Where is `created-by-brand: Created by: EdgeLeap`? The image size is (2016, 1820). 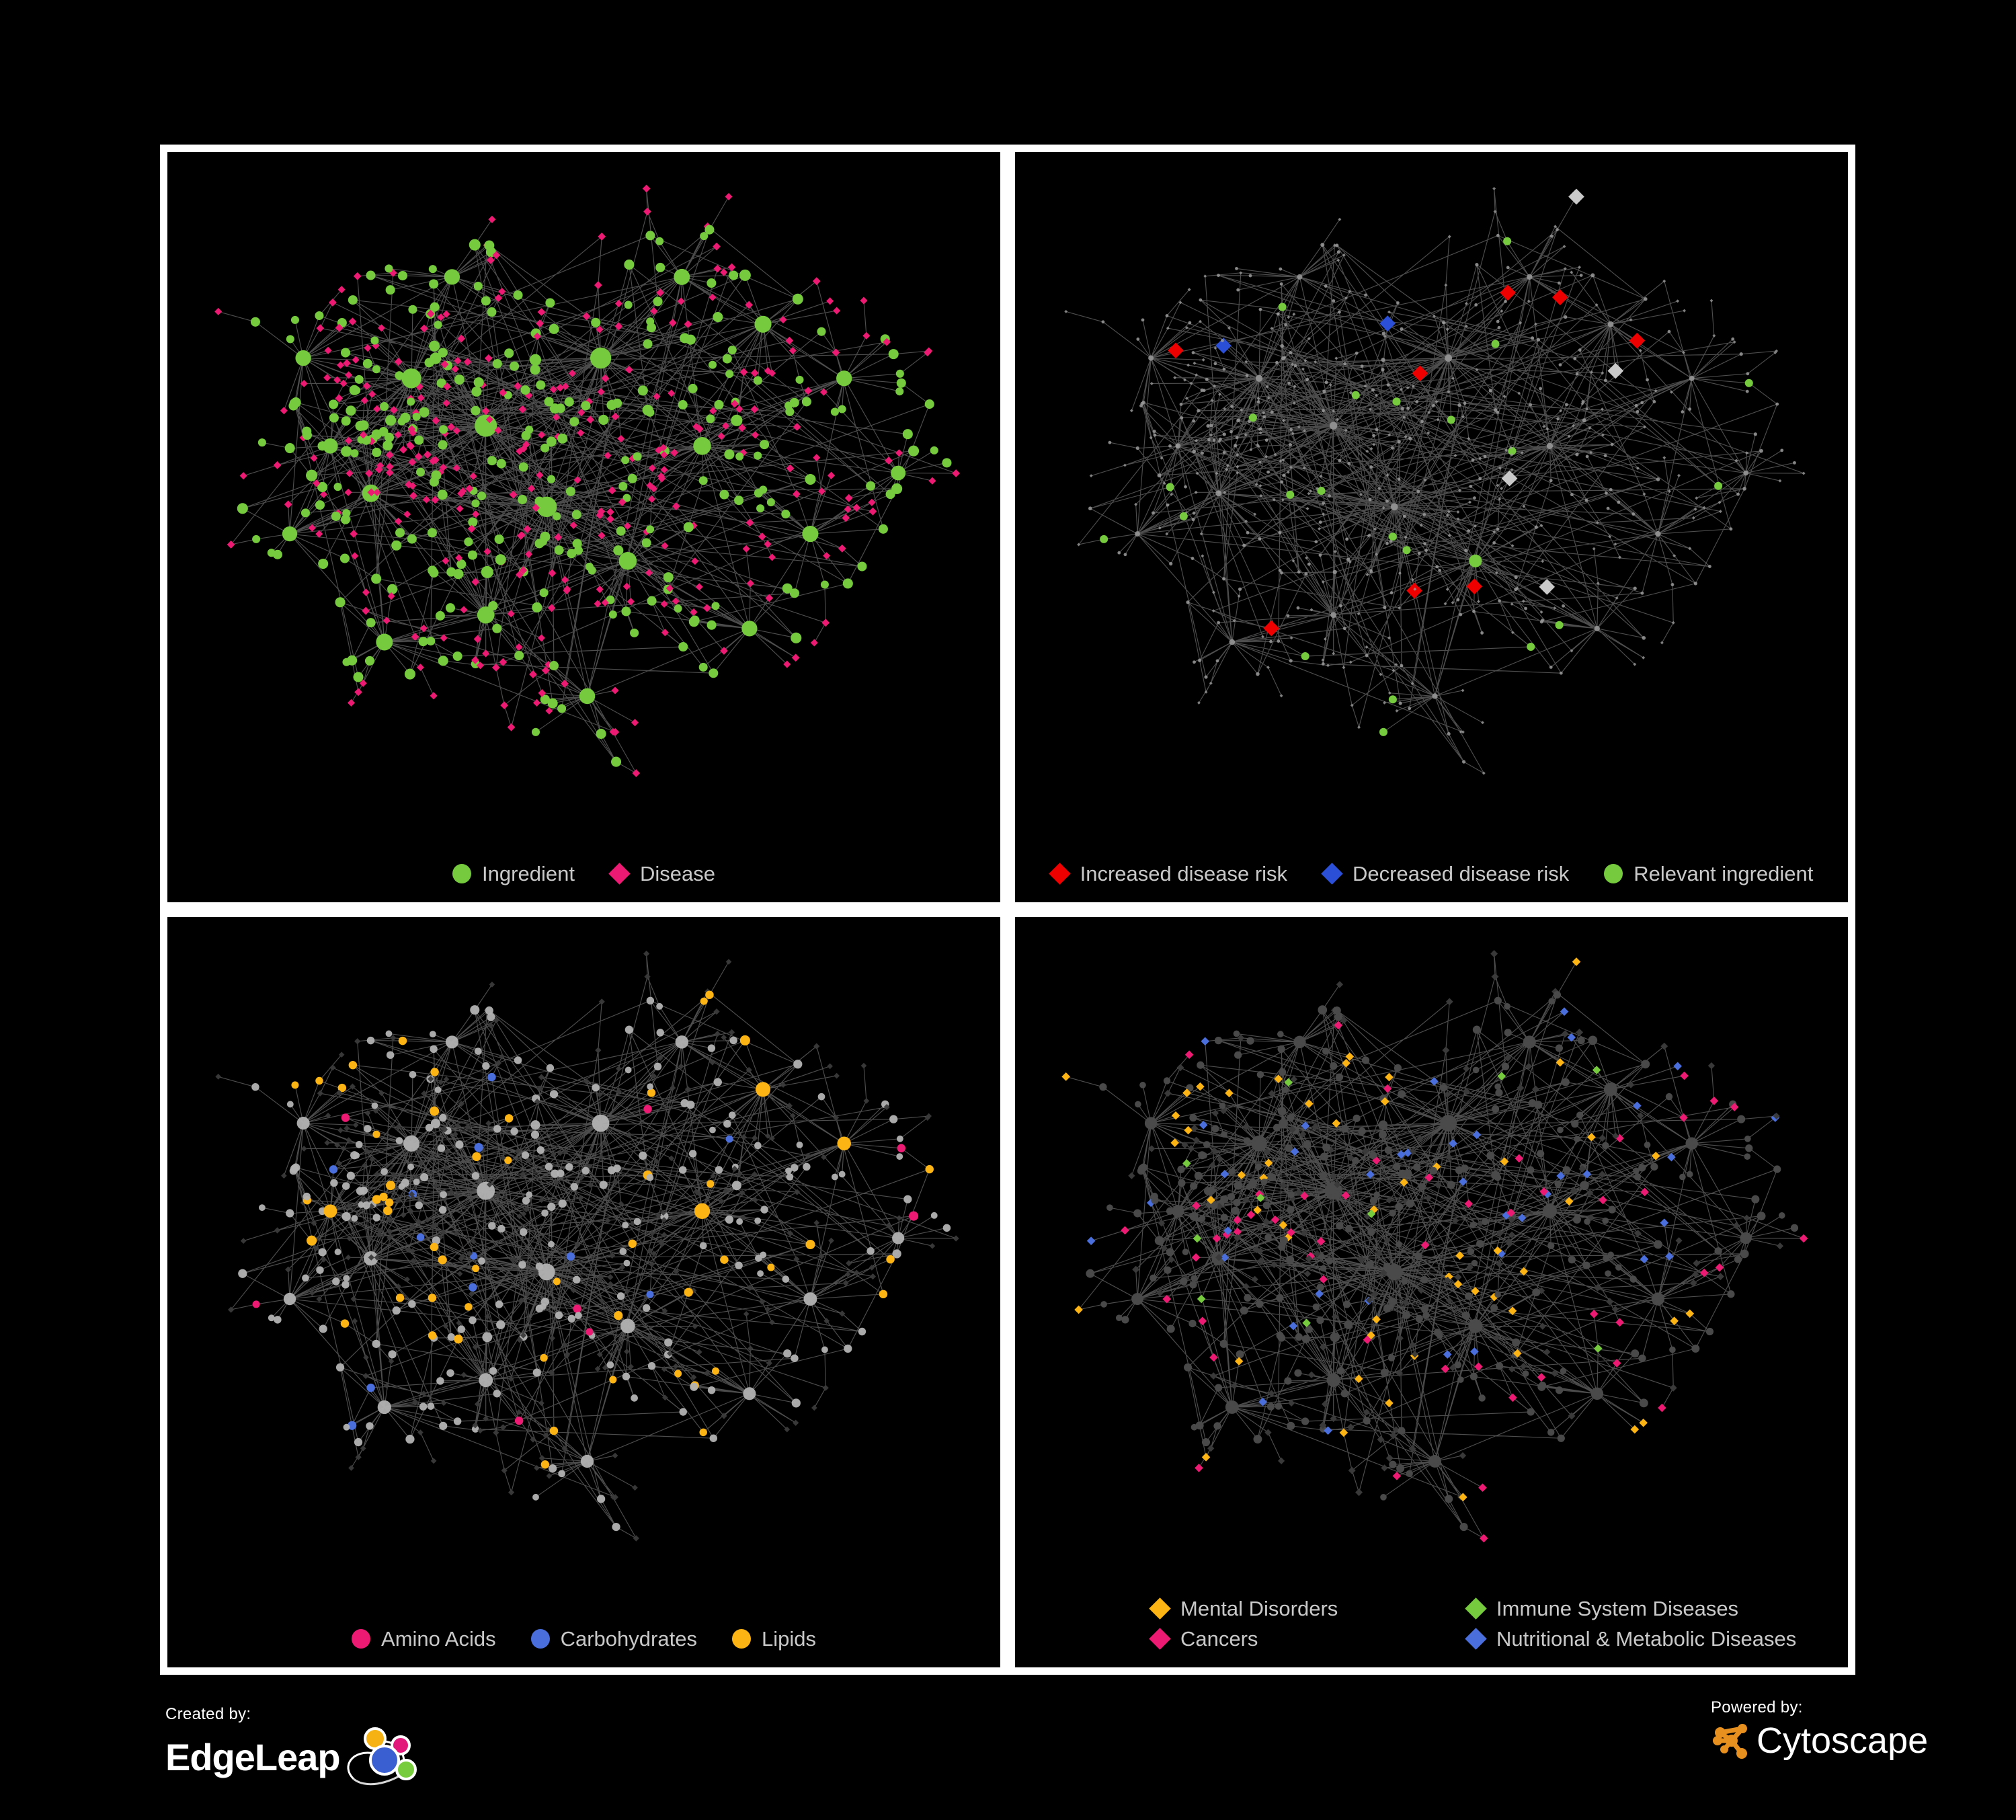
created-by-brand: Created by: EdgeLeap is located at coordinates (295, 1746).